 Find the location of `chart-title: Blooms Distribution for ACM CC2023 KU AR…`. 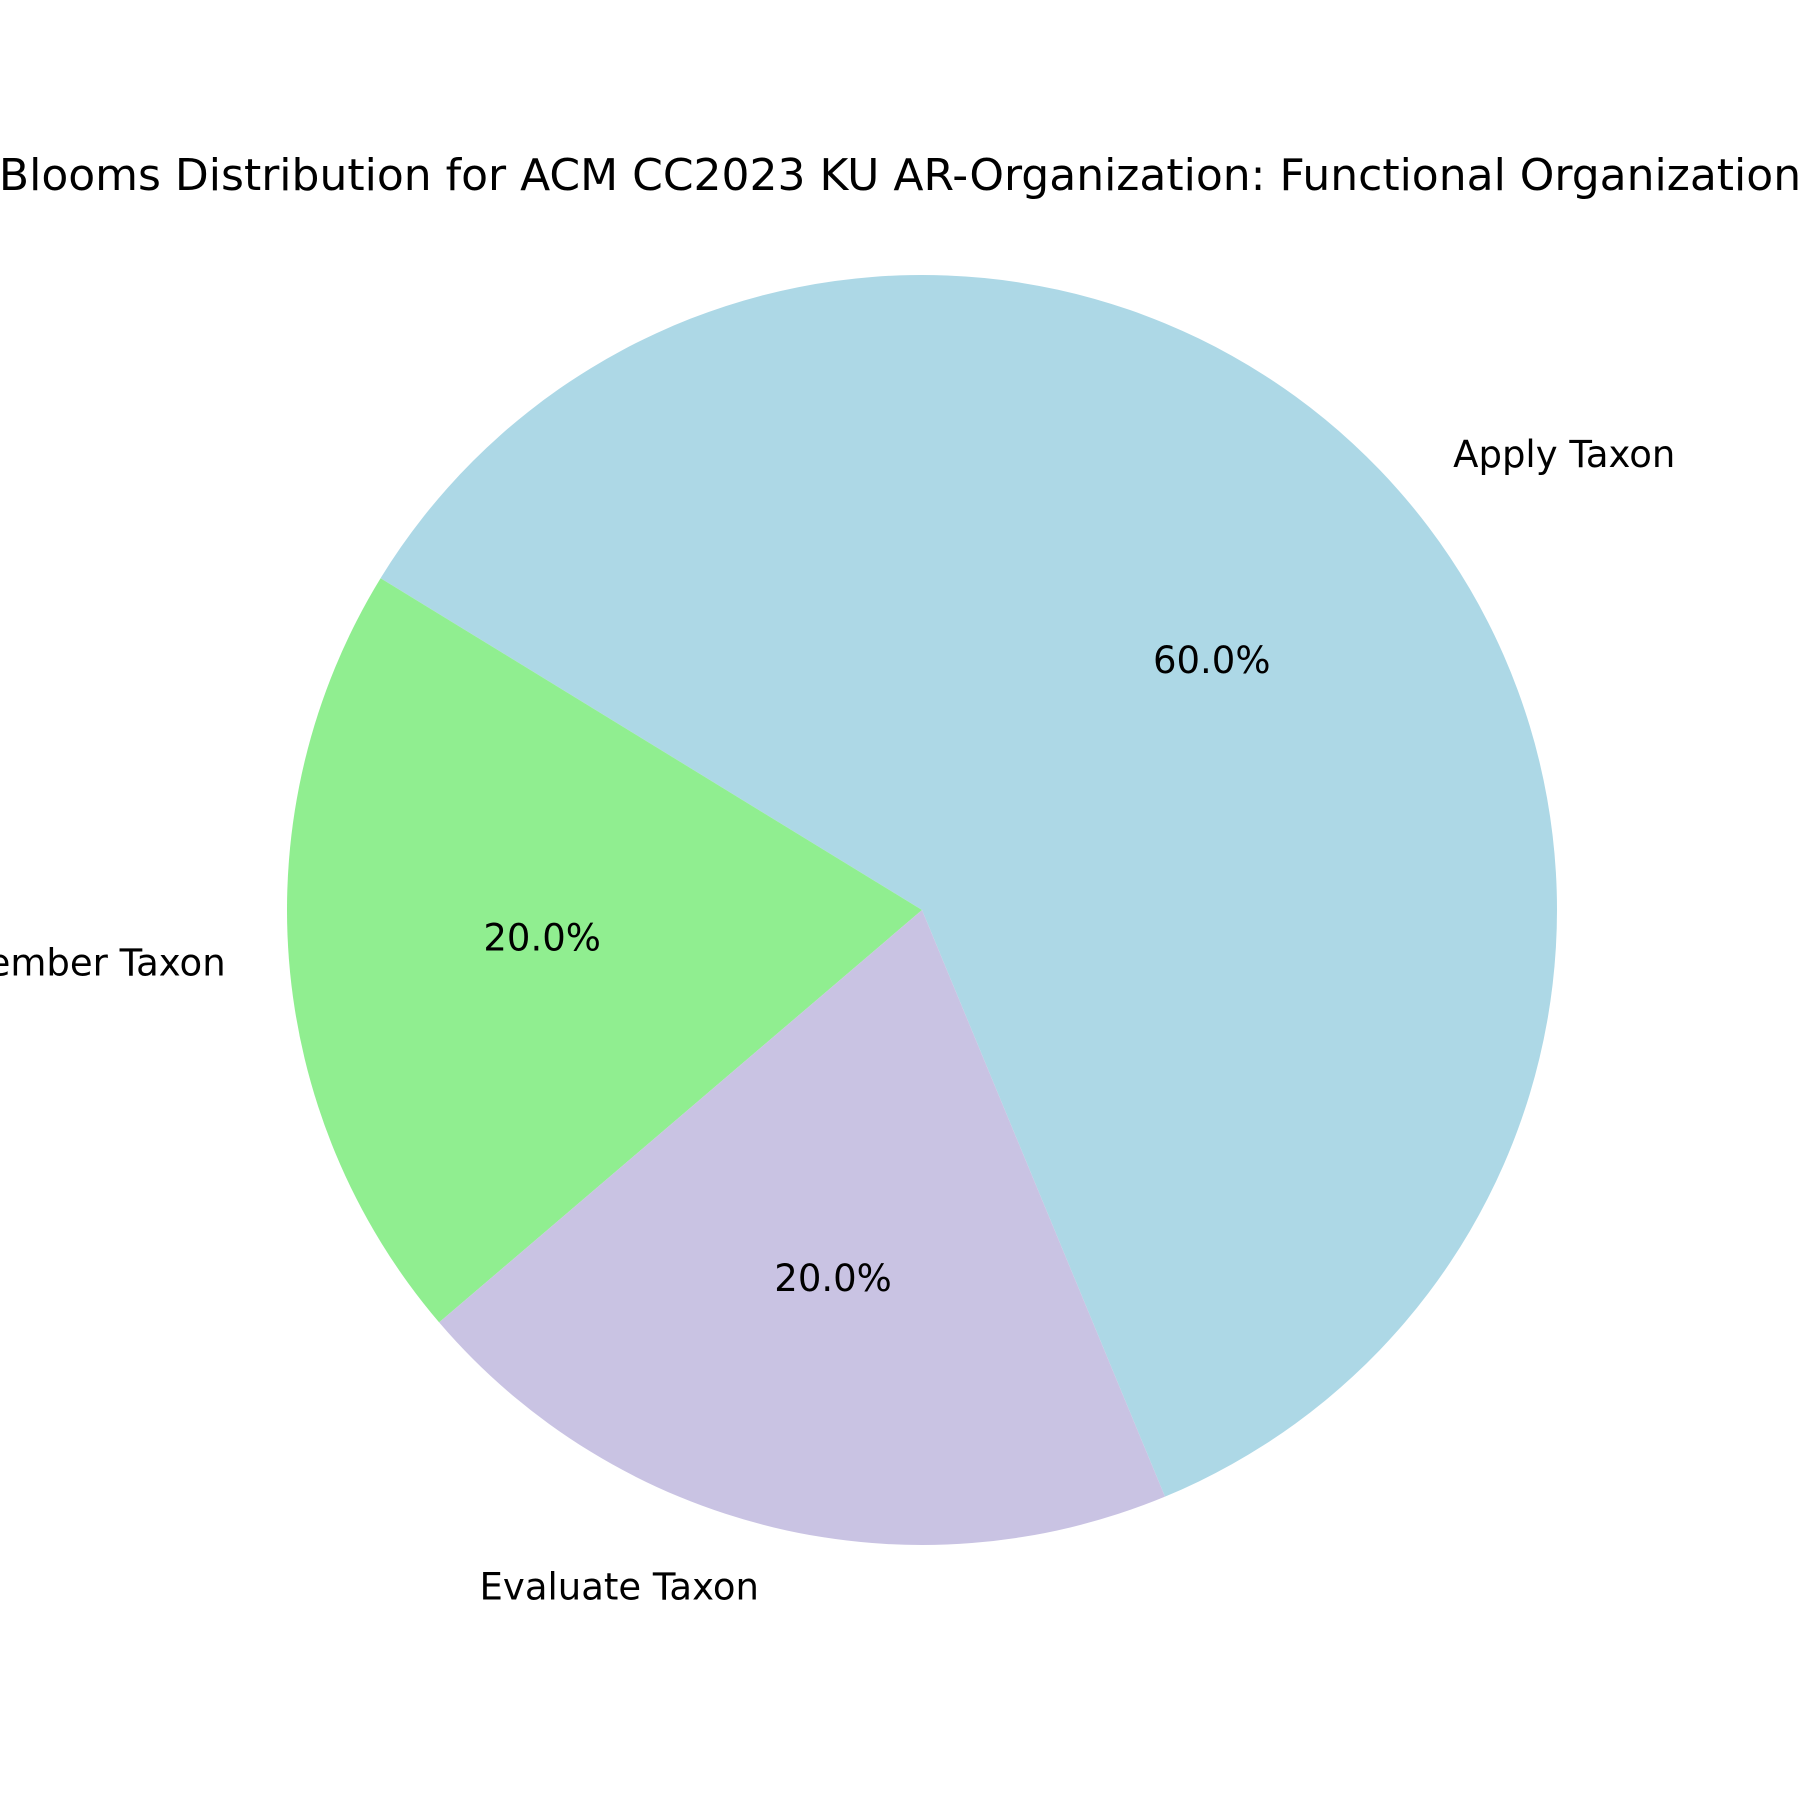

chart-title: Blooms Distribution for ACM CC2023 KU AR… is located at coordinates (900, 175).